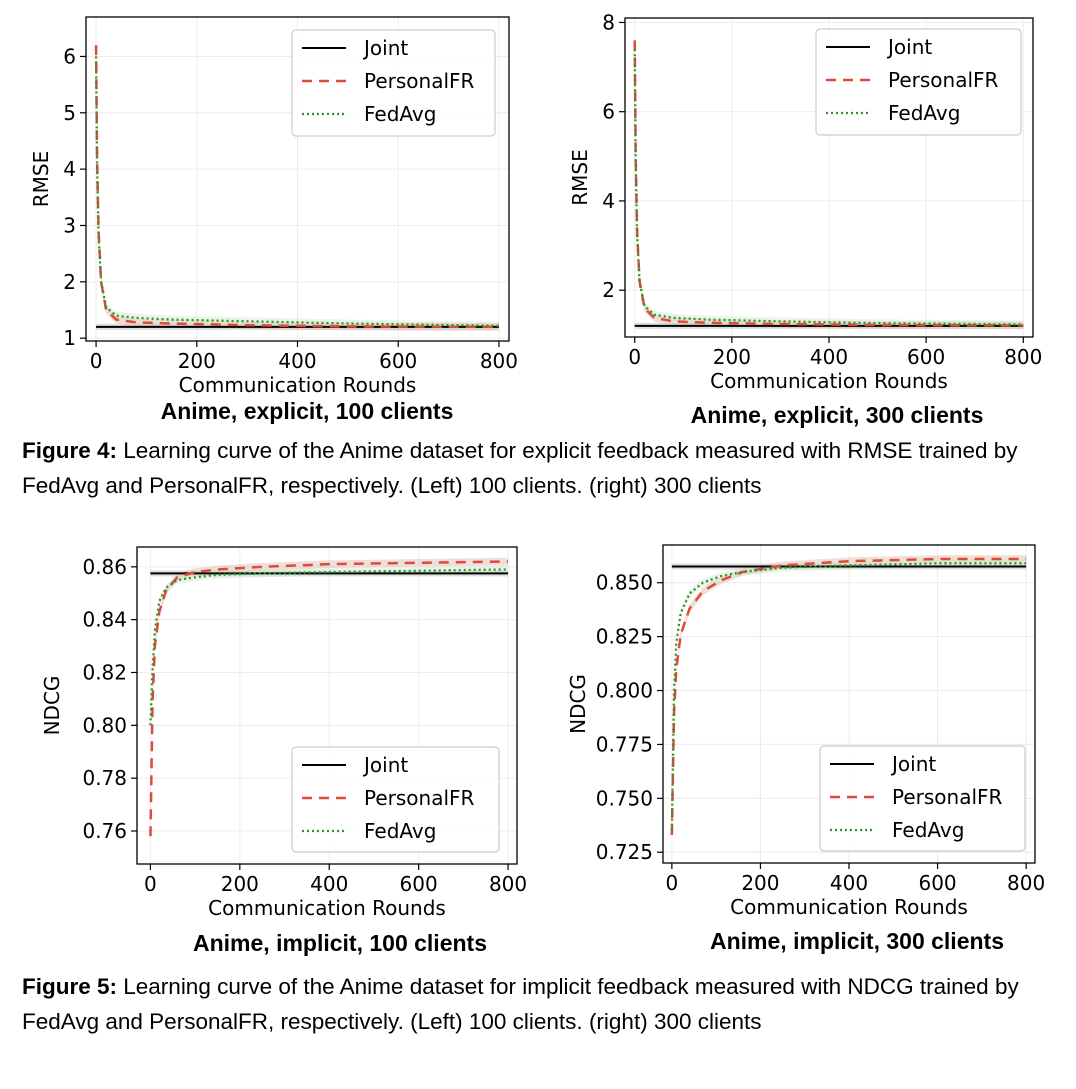 This screenshot has height=1089, width=1076. Describe the element at coordinates (624, 637) in the screenshot. I see `y-tick-label: 0.825` at that location.